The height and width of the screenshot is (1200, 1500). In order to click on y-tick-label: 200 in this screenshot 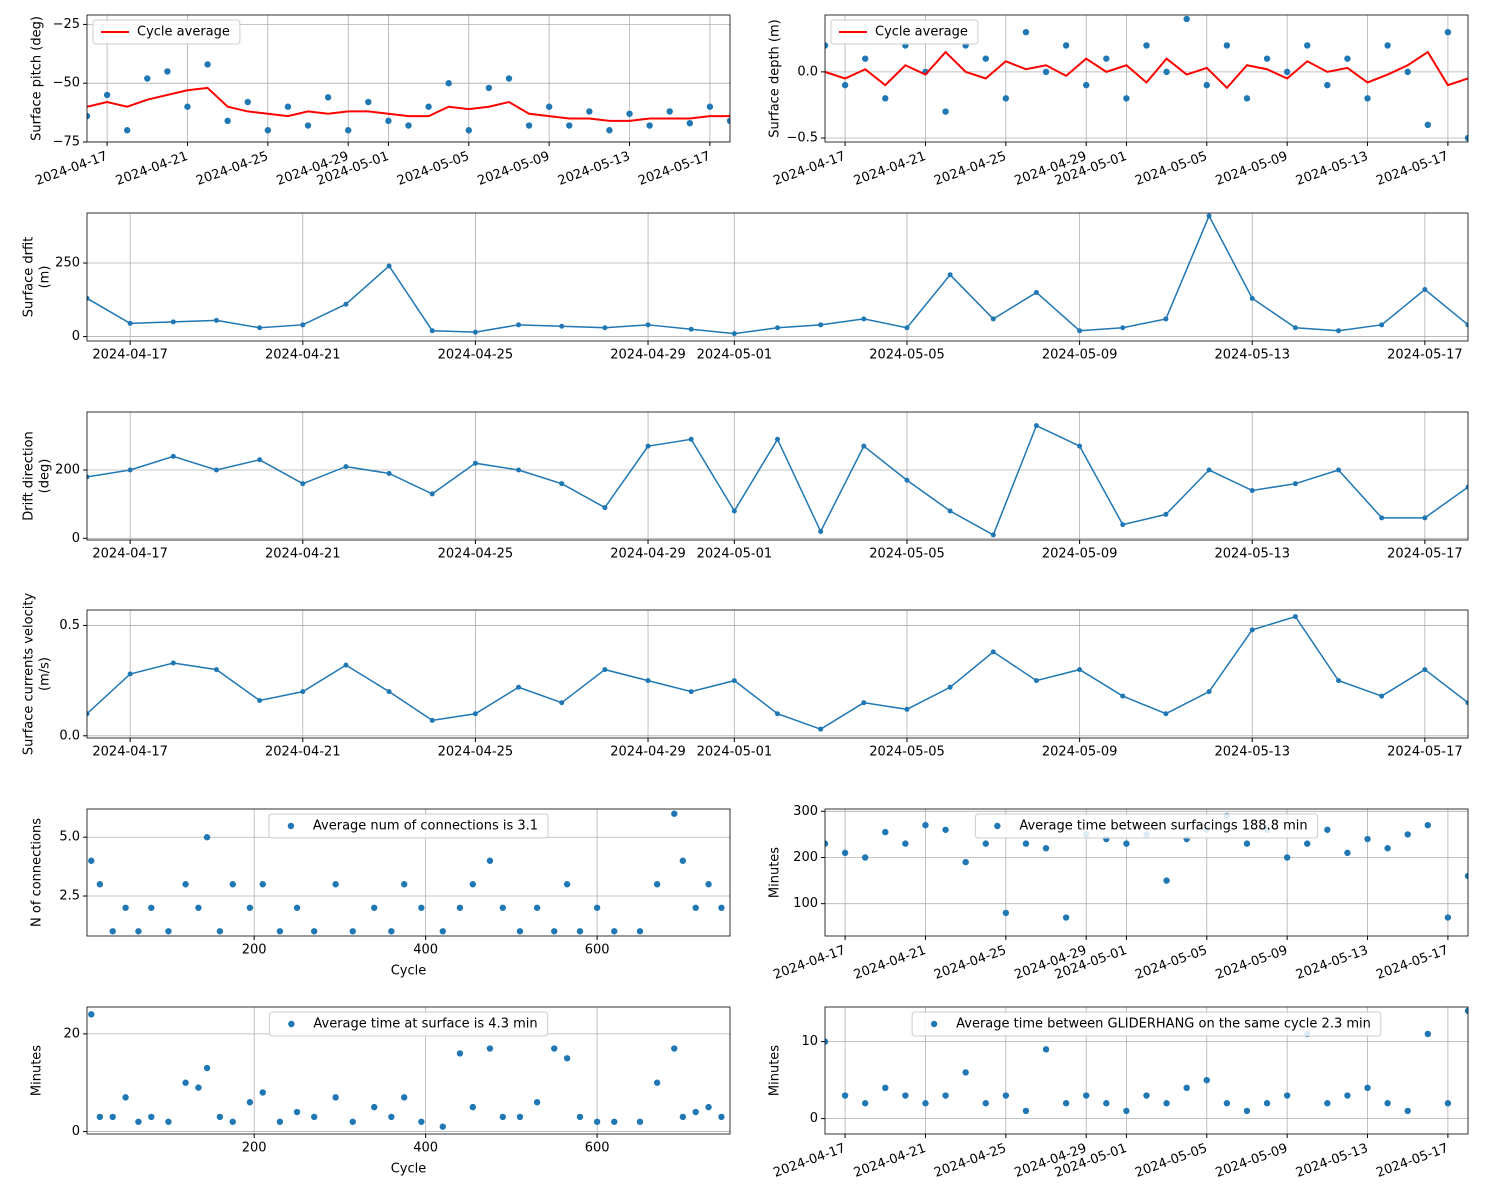, I will do `click(67, 470)`.